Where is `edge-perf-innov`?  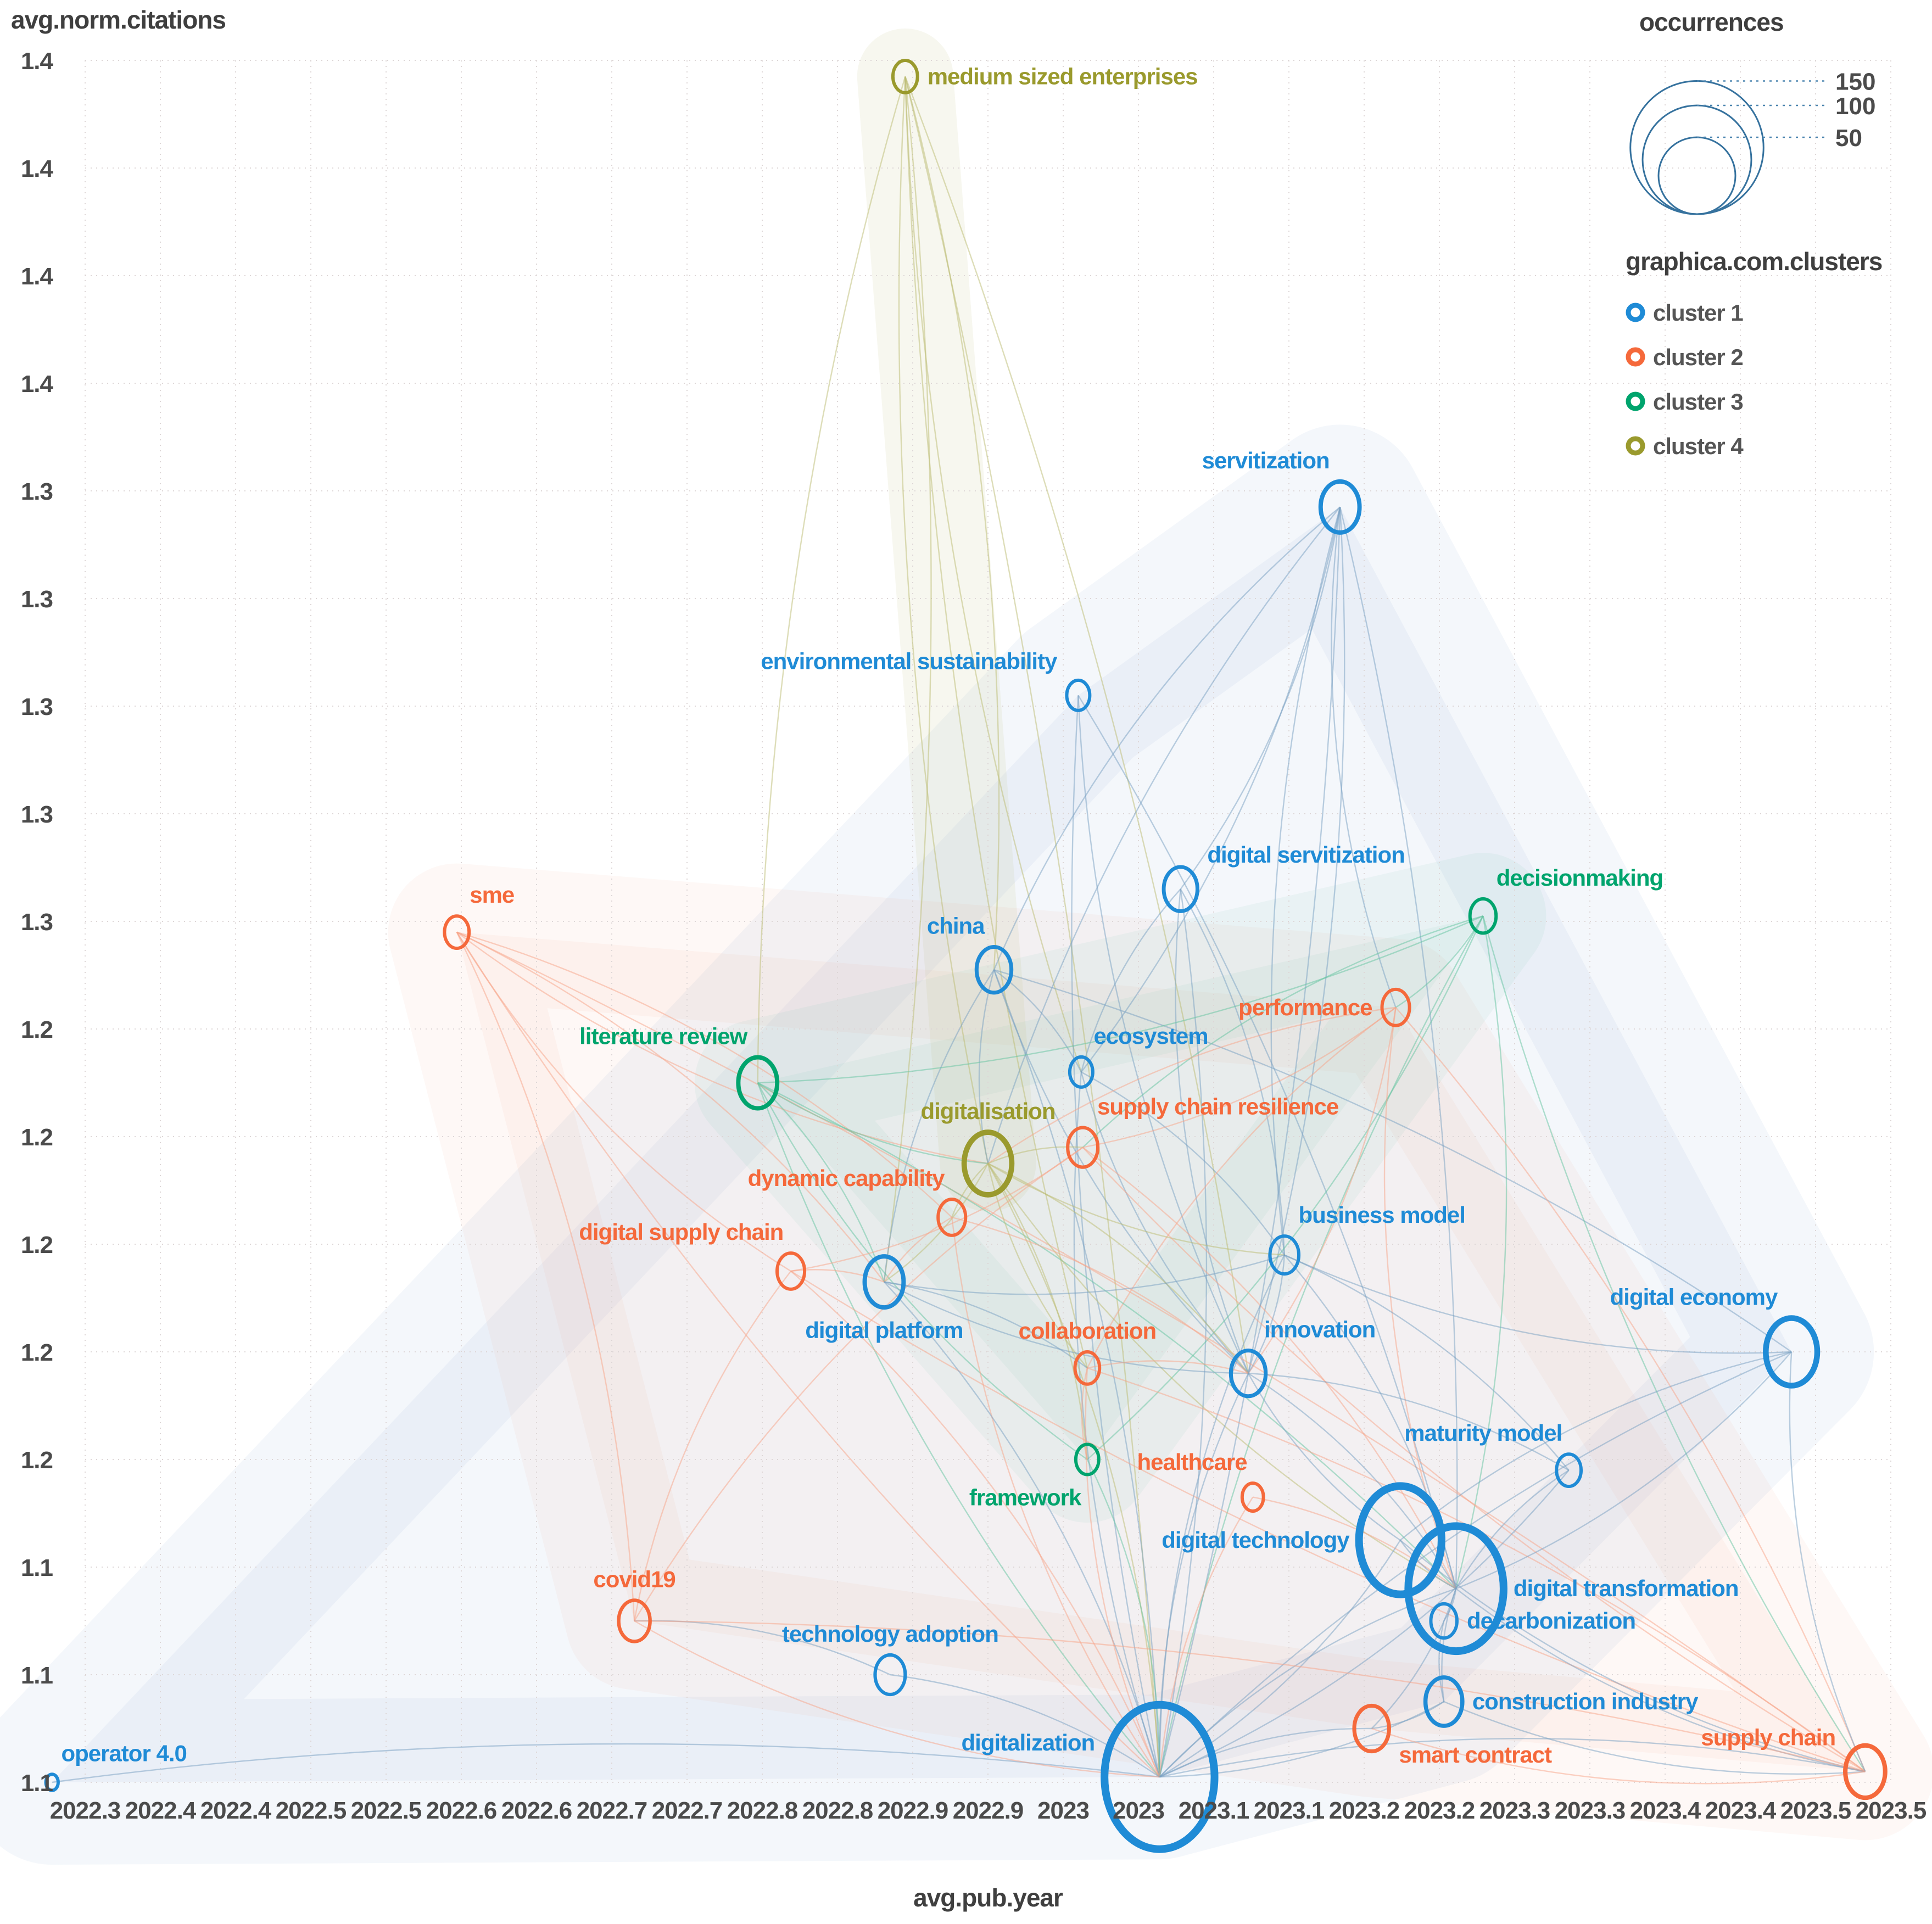
edge-perf-innov is located at coordinates (1322, 1190).